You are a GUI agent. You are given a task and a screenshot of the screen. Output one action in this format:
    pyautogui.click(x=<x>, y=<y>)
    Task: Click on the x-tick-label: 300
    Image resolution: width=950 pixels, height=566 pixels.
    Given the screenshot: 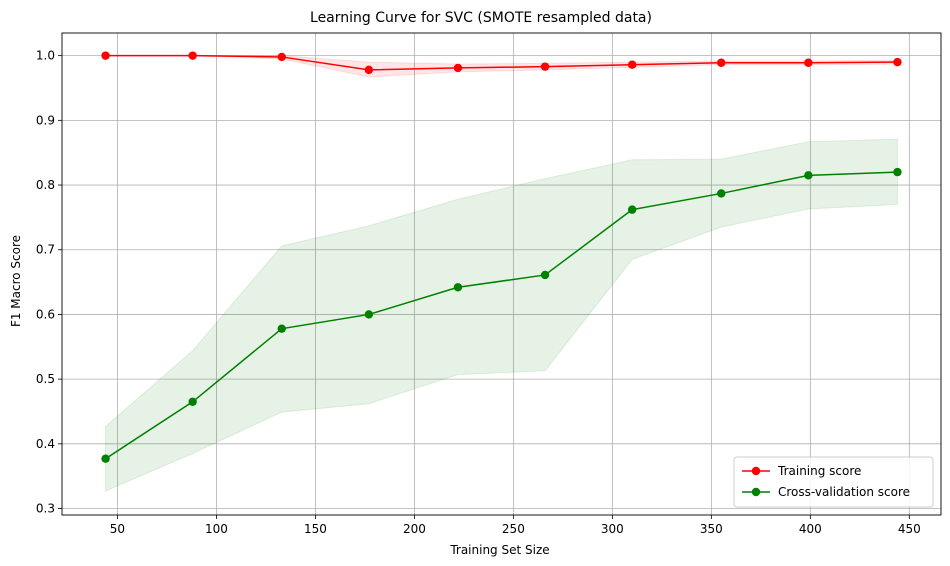 What is the action you would take?
    pyautogui.click(x=612, y=529)
    